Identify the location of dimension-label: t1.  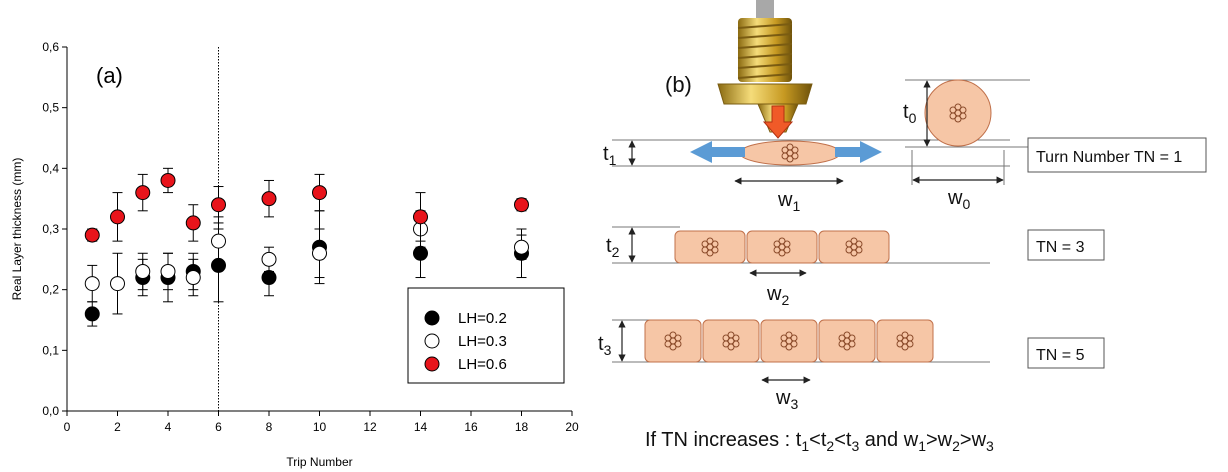
(610, 155).